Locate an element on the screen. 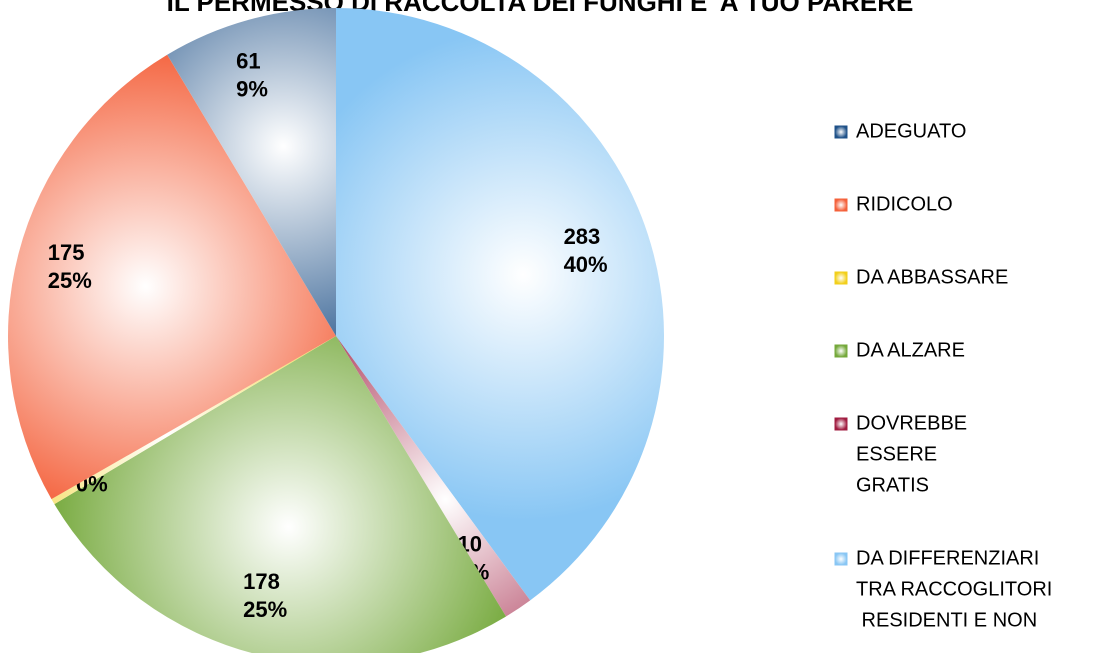 The image size is (1110, 653). data-label: 178 is located at coordinates (261, 581).